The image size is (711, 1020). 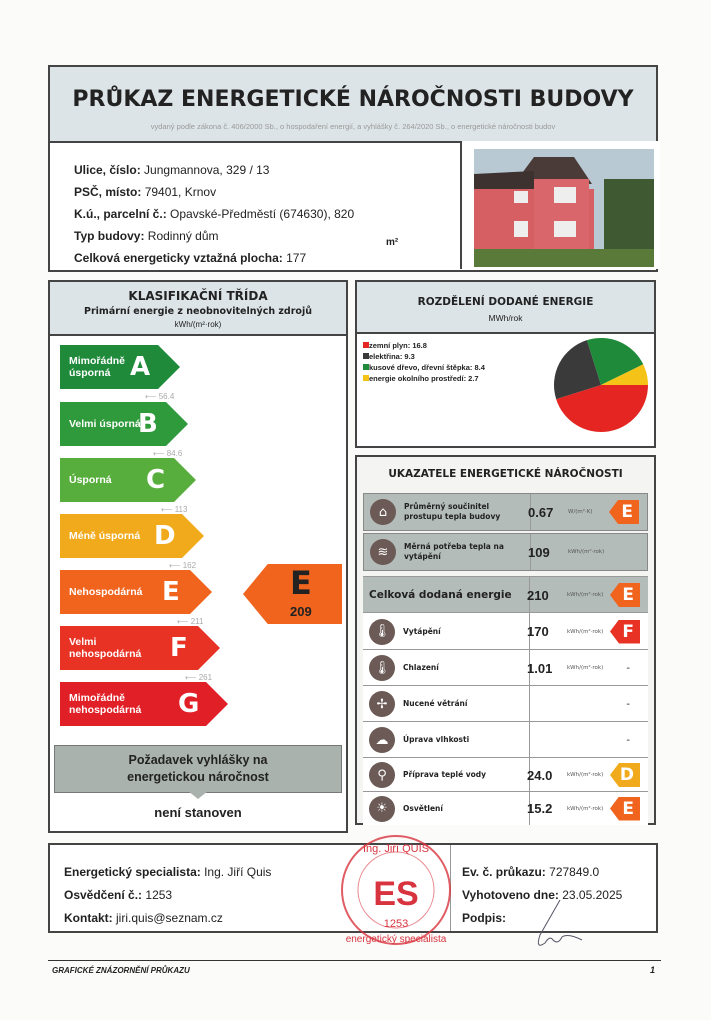 What do you see at coordinates (109, 236) in the screenshot?
I see `info-label: Typ budovy:` at bounding box center [109, 236].